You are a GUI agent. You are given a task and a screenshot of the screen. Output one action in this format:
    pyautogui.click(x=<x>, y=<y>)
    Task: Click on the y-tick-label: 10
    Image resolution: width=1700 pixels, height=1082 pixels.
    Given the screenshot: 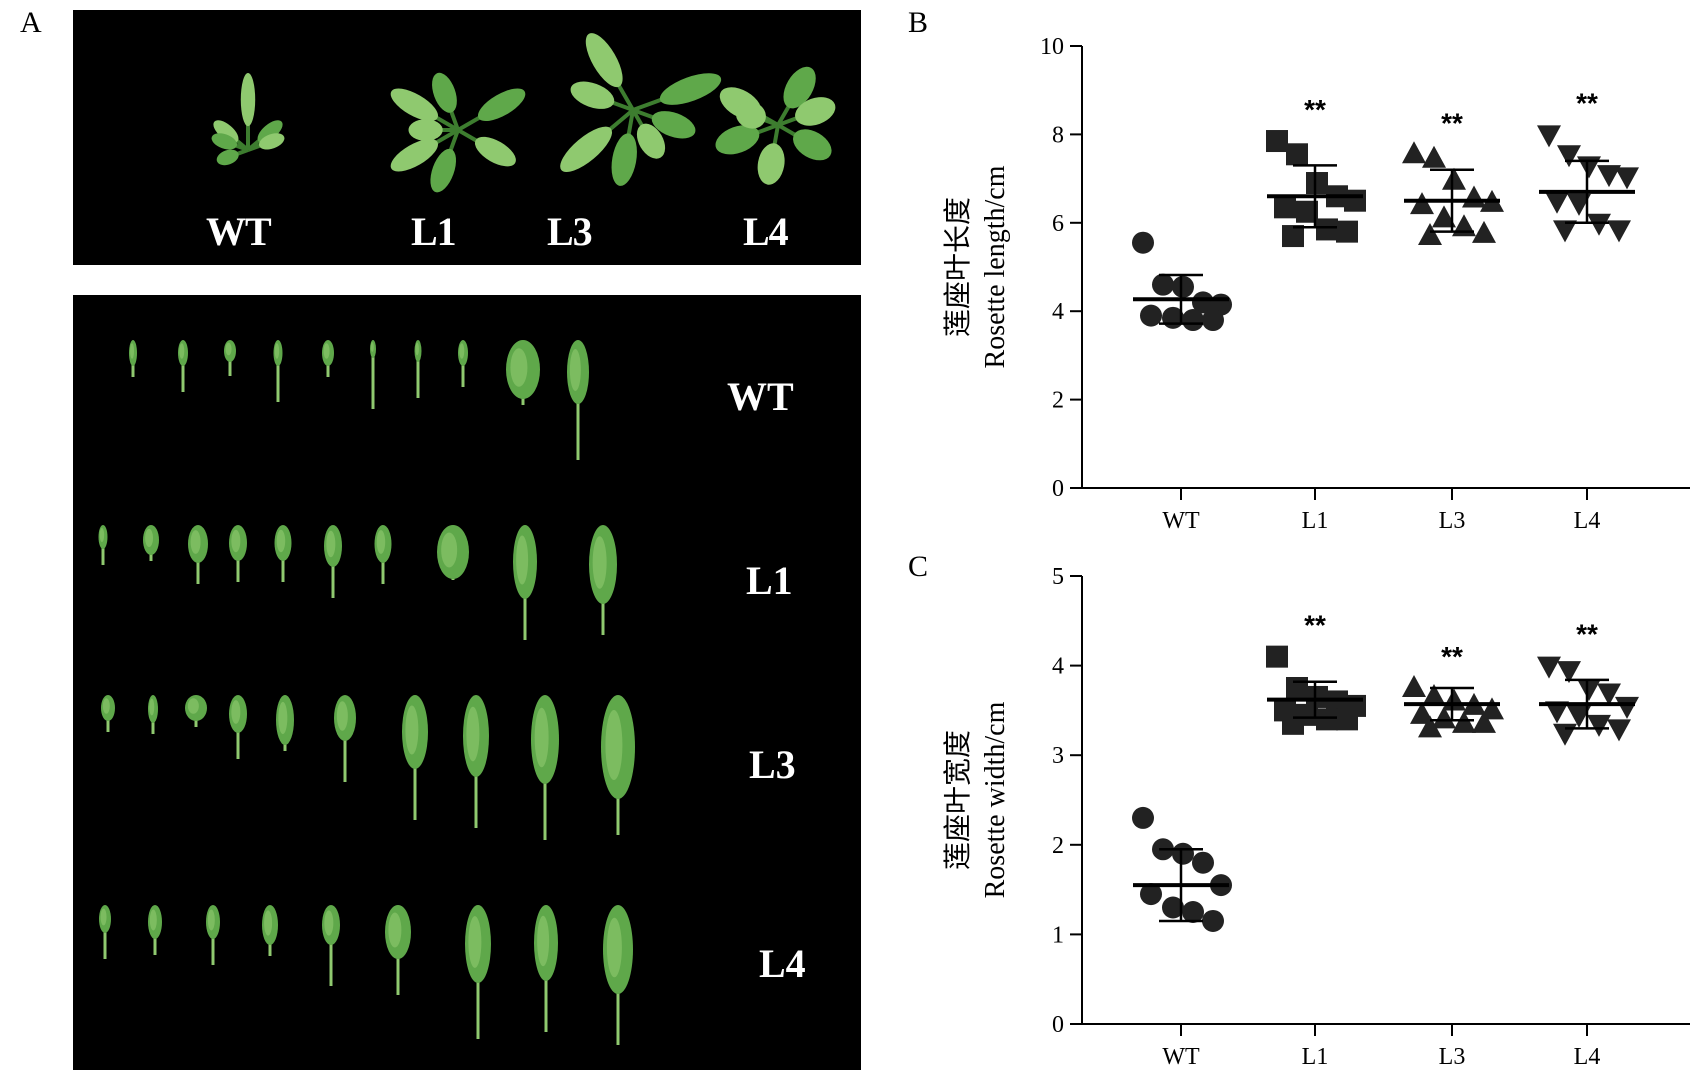 What is the action you would take?
    pyautogui.click(x=1052, y=47)
    